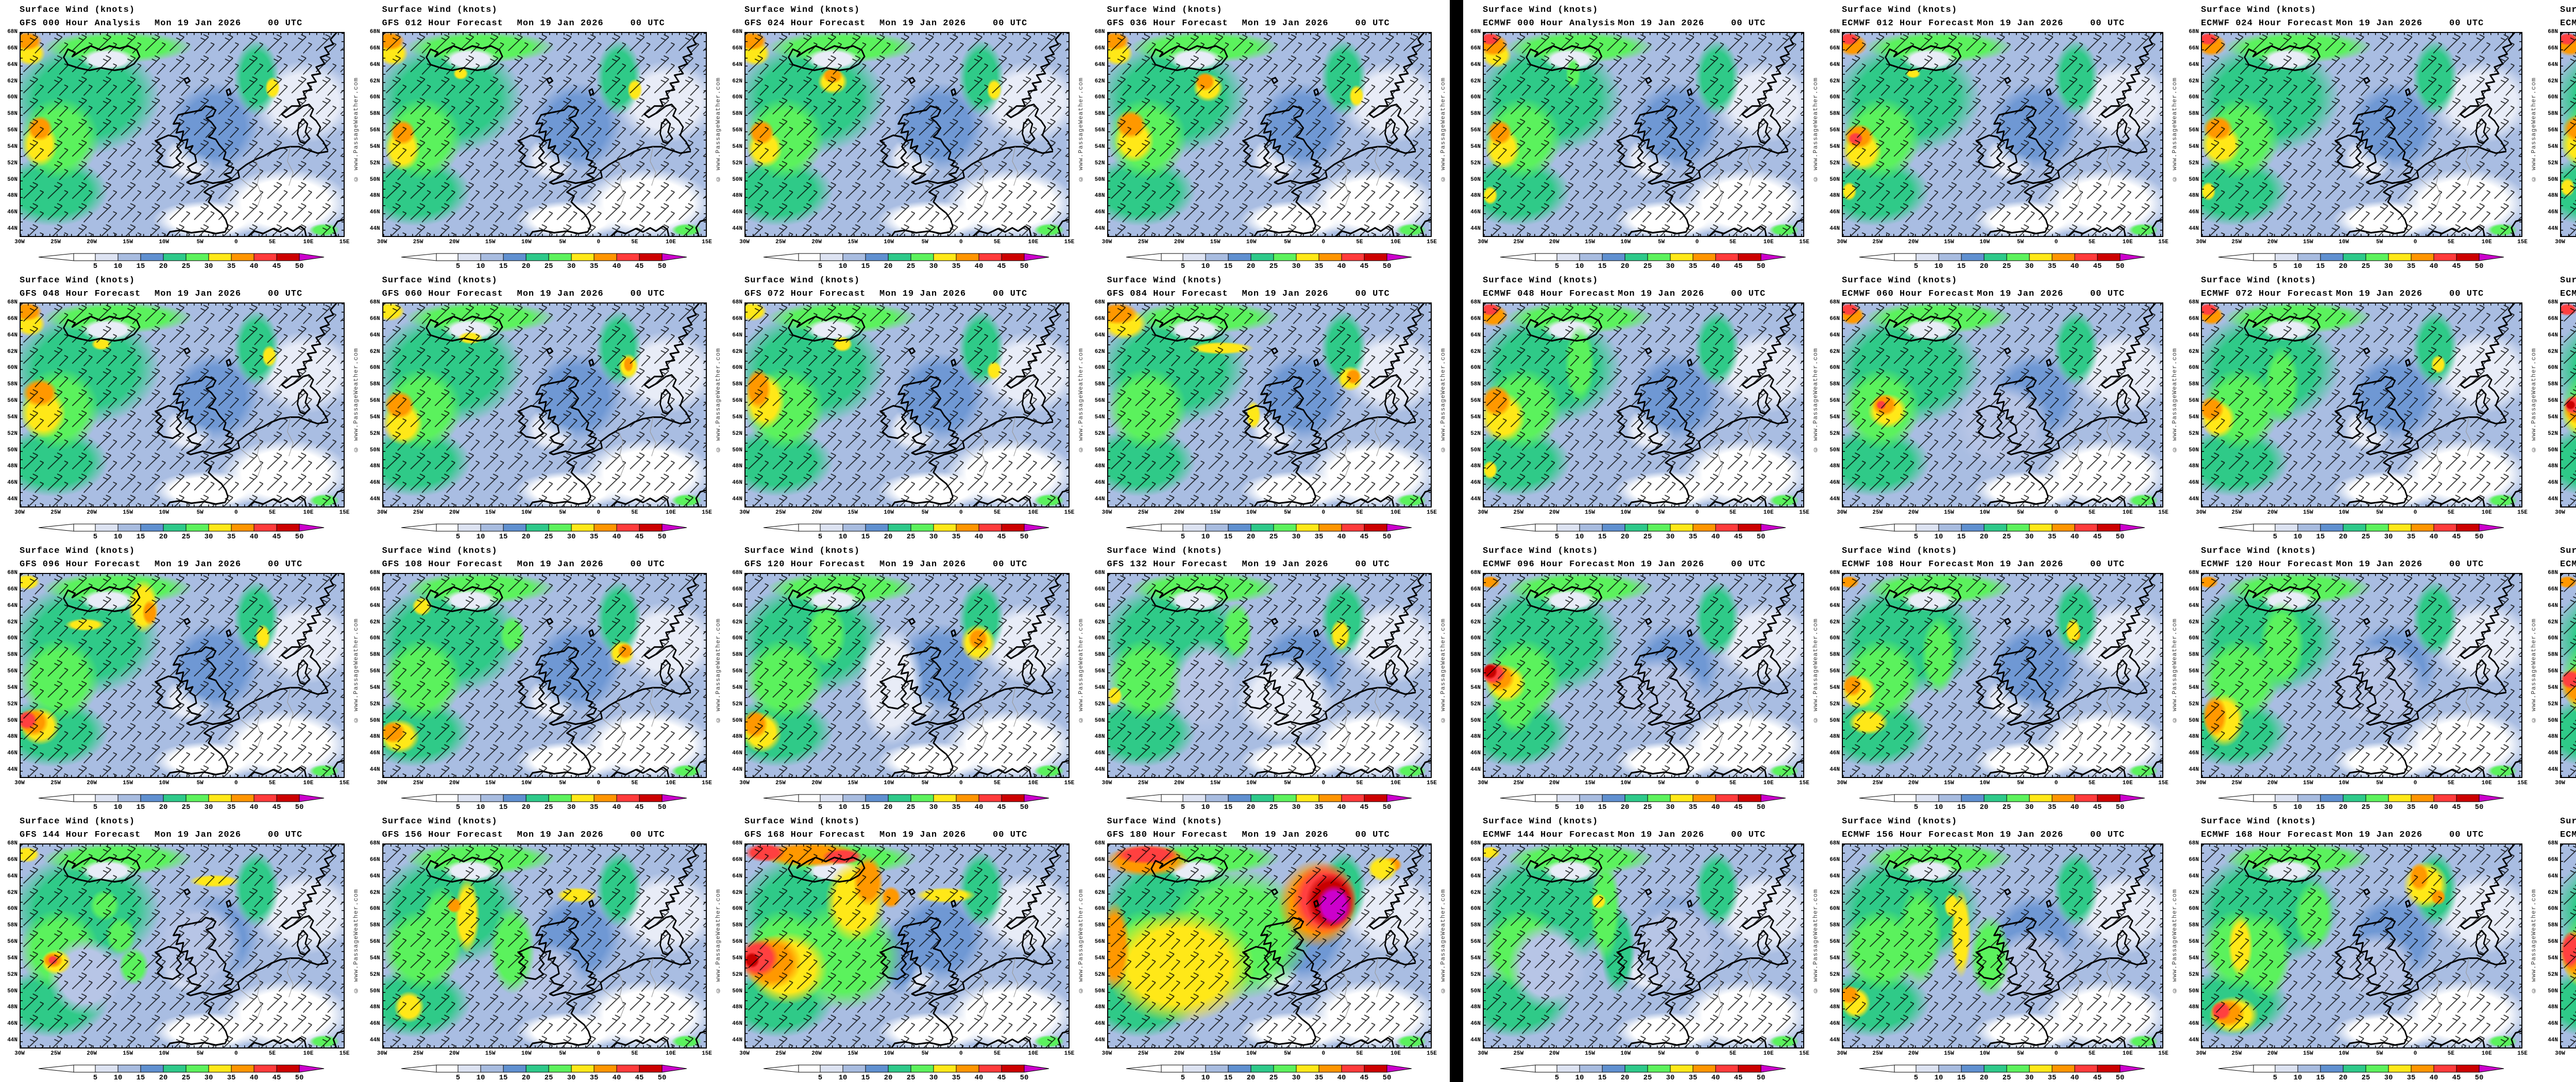 The image size is (2576, 1082). What do you see at coordinates (490, 1054) in the screenshot?
I see `lon-axis-label: 15W` at bounding box center [490, 1054].